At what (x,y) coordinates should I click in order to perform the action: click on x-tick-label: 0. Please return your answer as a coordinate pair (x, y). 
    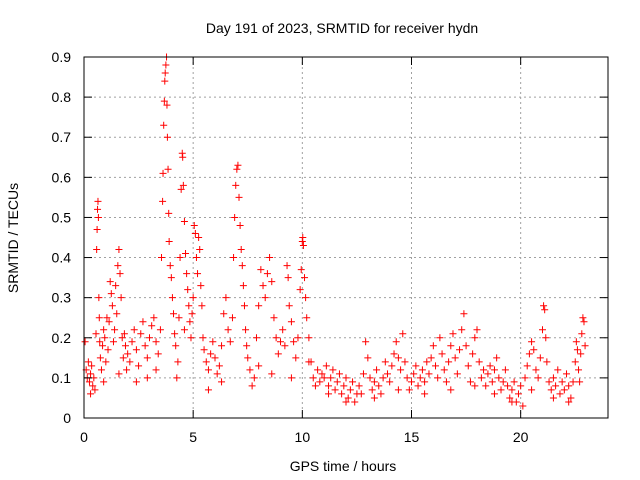
    Looking at the image, I should click on (84, 437).